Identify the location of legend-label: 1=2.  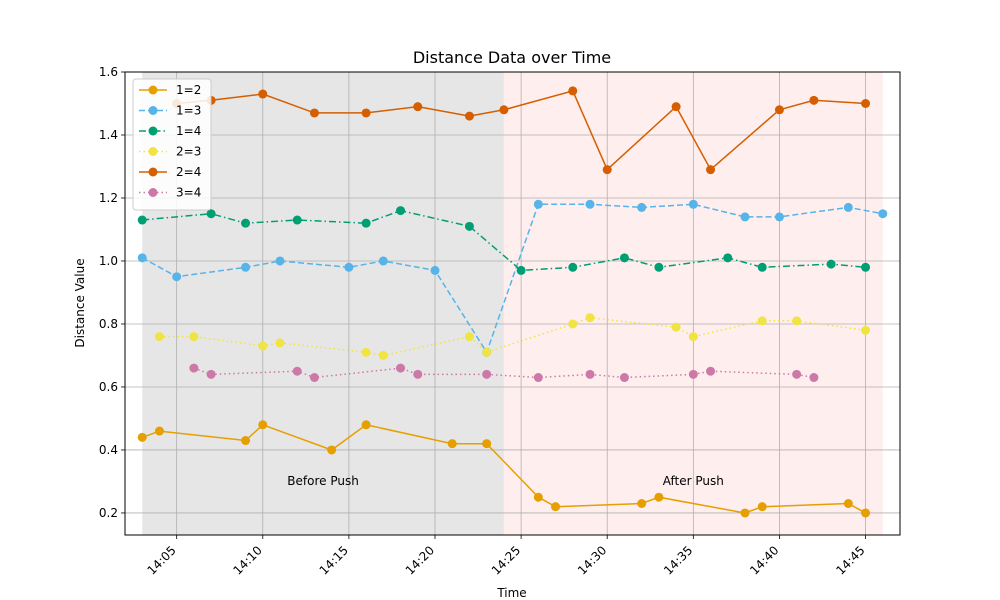
(188, 90).